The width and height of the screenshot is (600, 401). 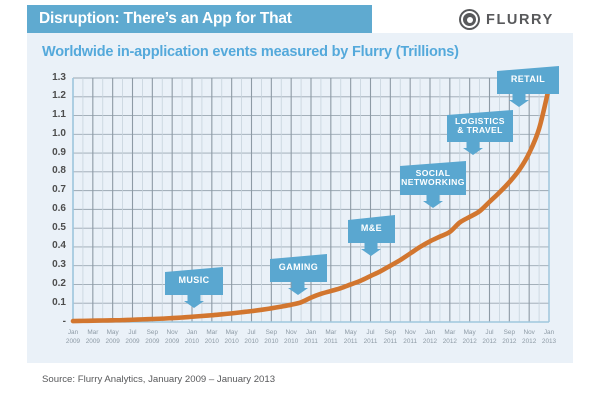 I want to click on callout-retail: RETAIL, so click(x=528, y=86).